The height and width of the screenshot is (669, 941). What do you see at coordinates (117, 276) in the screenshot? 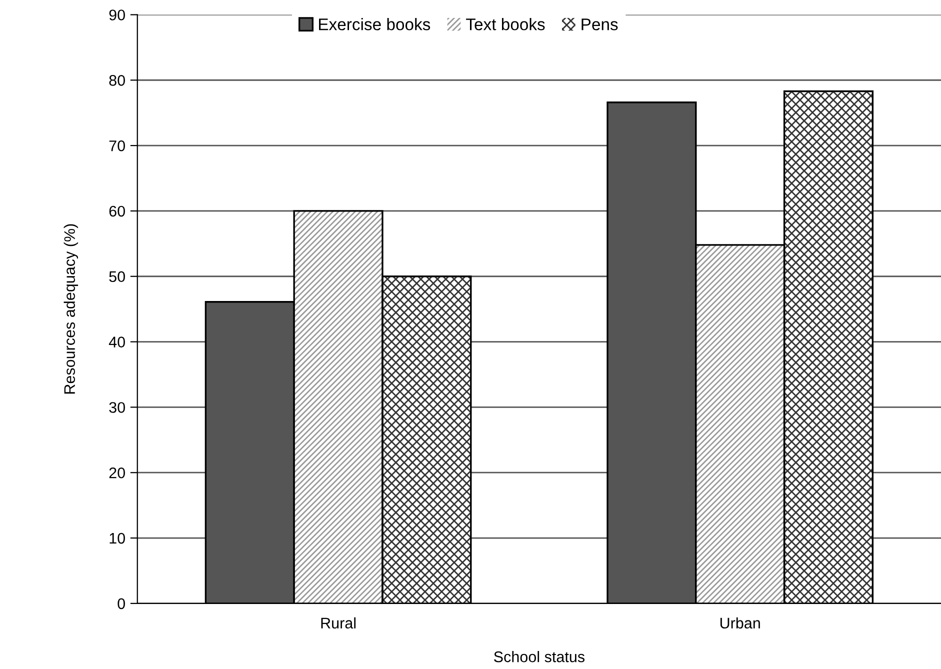
I see `y-tick-label: 50` at bounding box center [117, 276].